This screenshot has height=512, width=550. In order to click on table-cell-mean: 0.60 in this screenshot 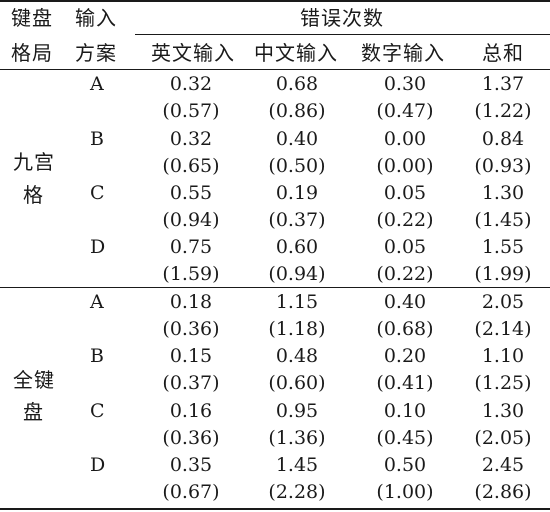, I will do `click(297, 247)`.